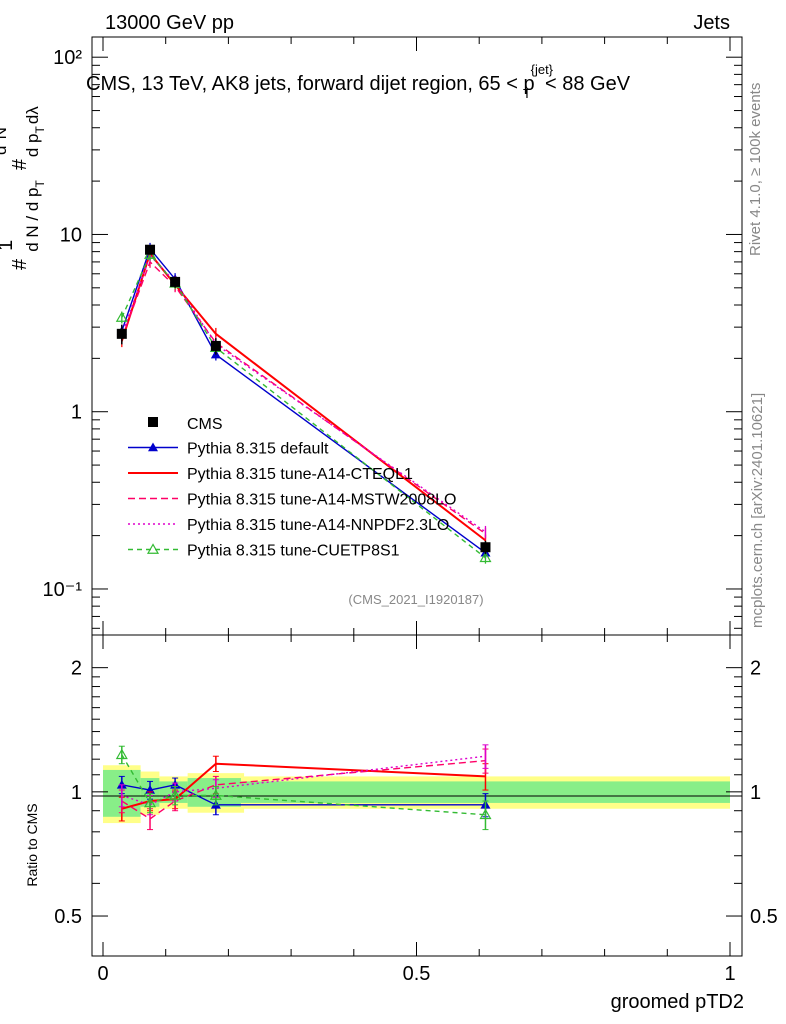 Image resolution: width=786 pixels, height=1024 pixels. I want to click on title-sub: T, so click(527, 93).